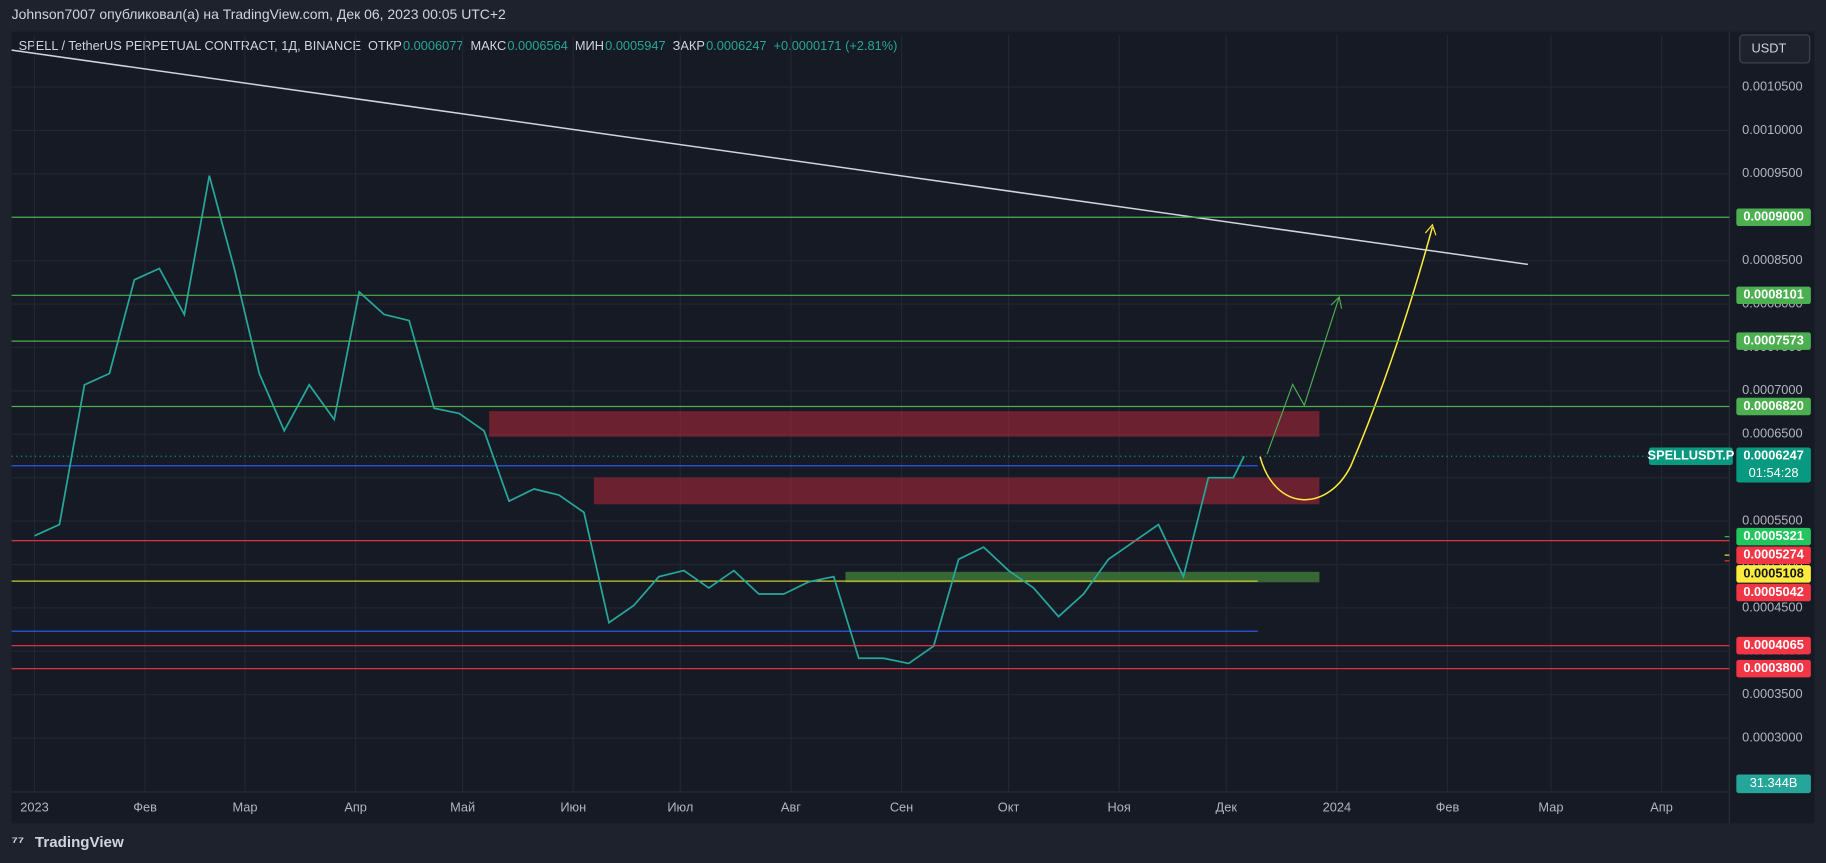 The height and width of the screenshot is (863, 1826). What do you see at coordinates (1772, 736) in the screenshot?
I see `y-tick-label: 0.0003000` at bounding box center [1772, 736].